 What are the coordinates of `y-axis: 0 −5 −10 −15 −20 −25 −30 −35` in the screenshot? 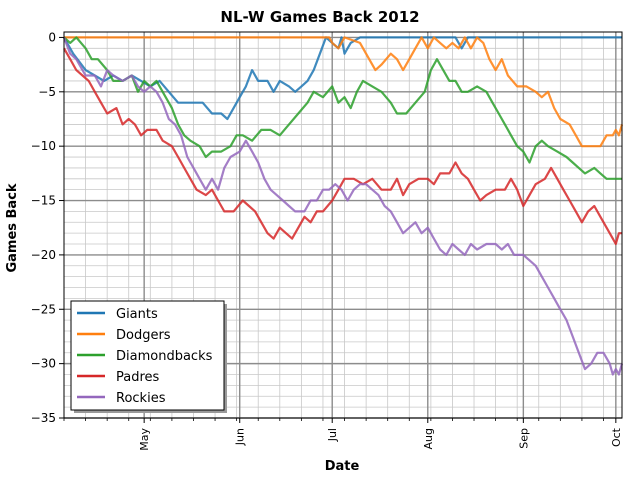 It's located at (47, 227).